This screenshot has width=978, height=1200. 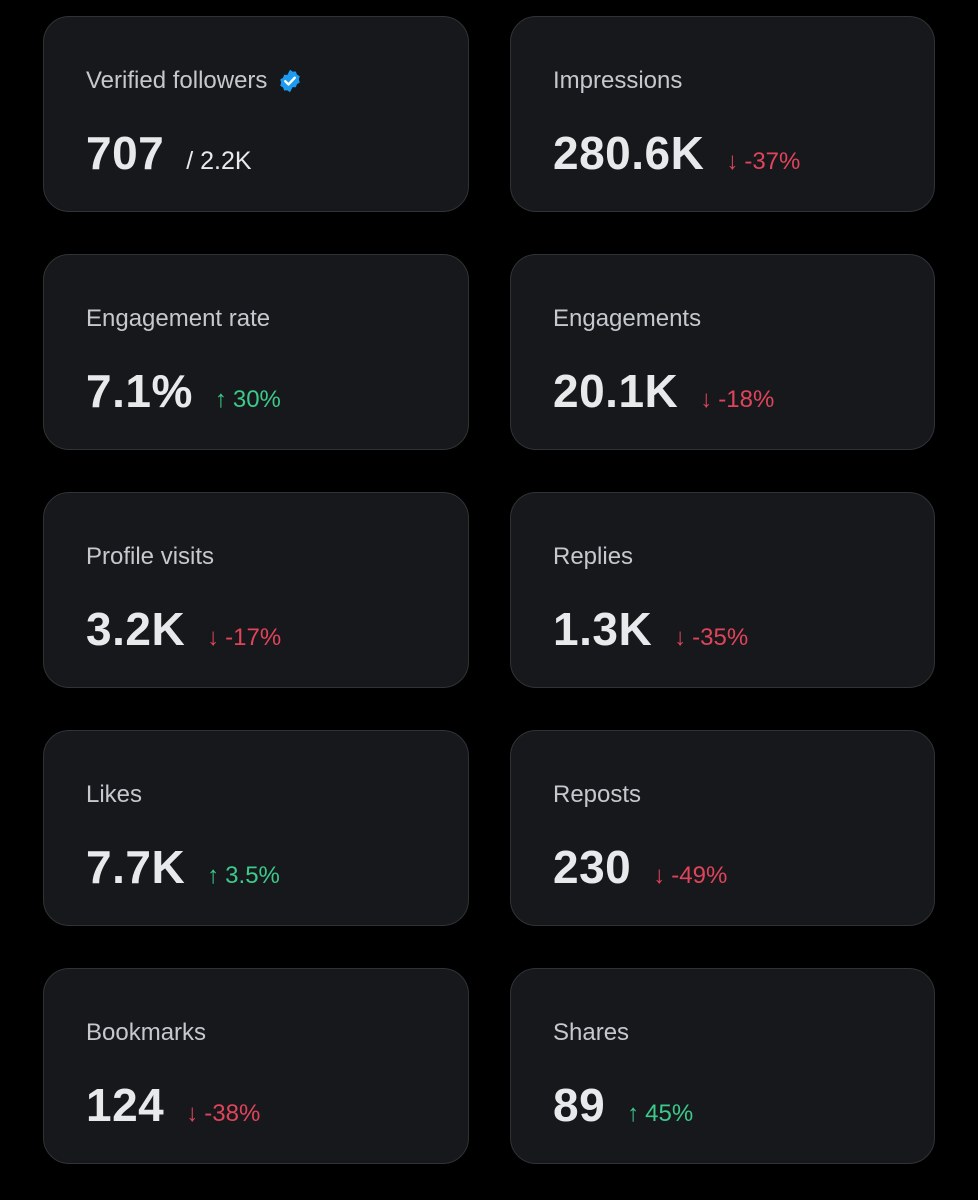 I want to click on metric-delta: ↓ -35%, so click(x=711, y=638).